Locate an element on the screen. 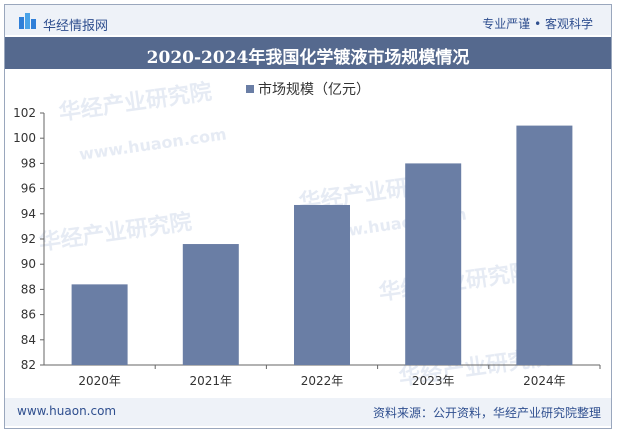 The height and width of the screenshot is (435, 618). legend-swatch is located at coordinates (250, 89).